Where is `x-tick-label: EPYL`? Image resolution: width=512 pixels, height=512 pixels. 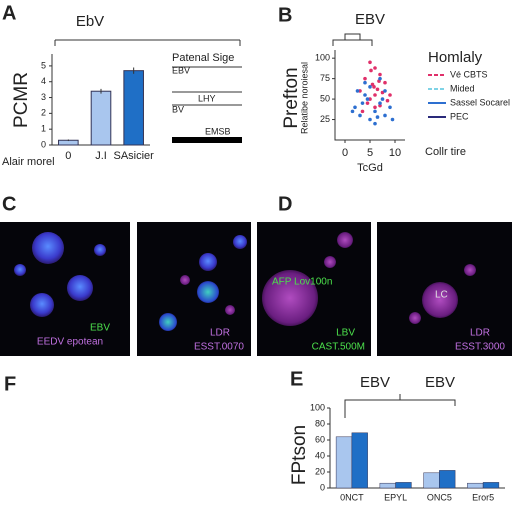 x-tick-label: EPYL is located at coordinates (395, 497).